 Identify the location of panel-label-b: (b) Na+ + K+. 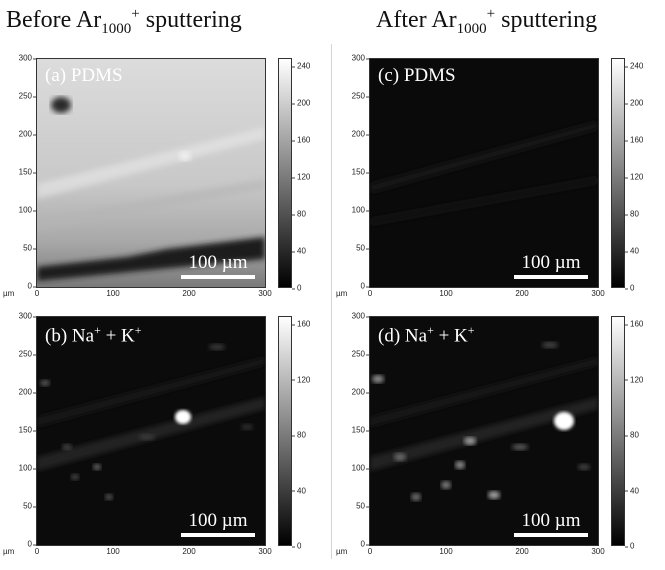
(93, 335).